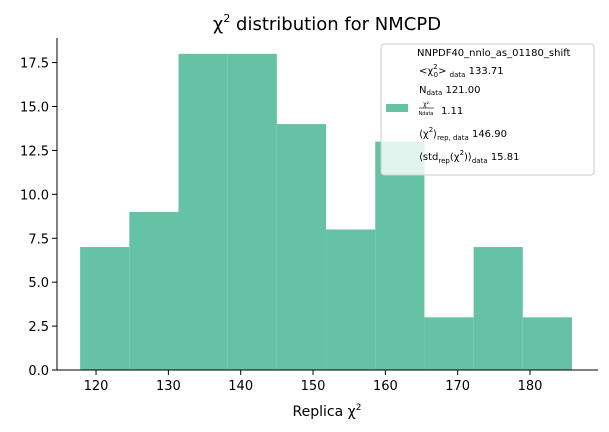 This screenshot has height=432, width=609. Describe the element at coordinates (327, 411) in the screenshot. I see `x-axis-label: Replica χ2` at that location.